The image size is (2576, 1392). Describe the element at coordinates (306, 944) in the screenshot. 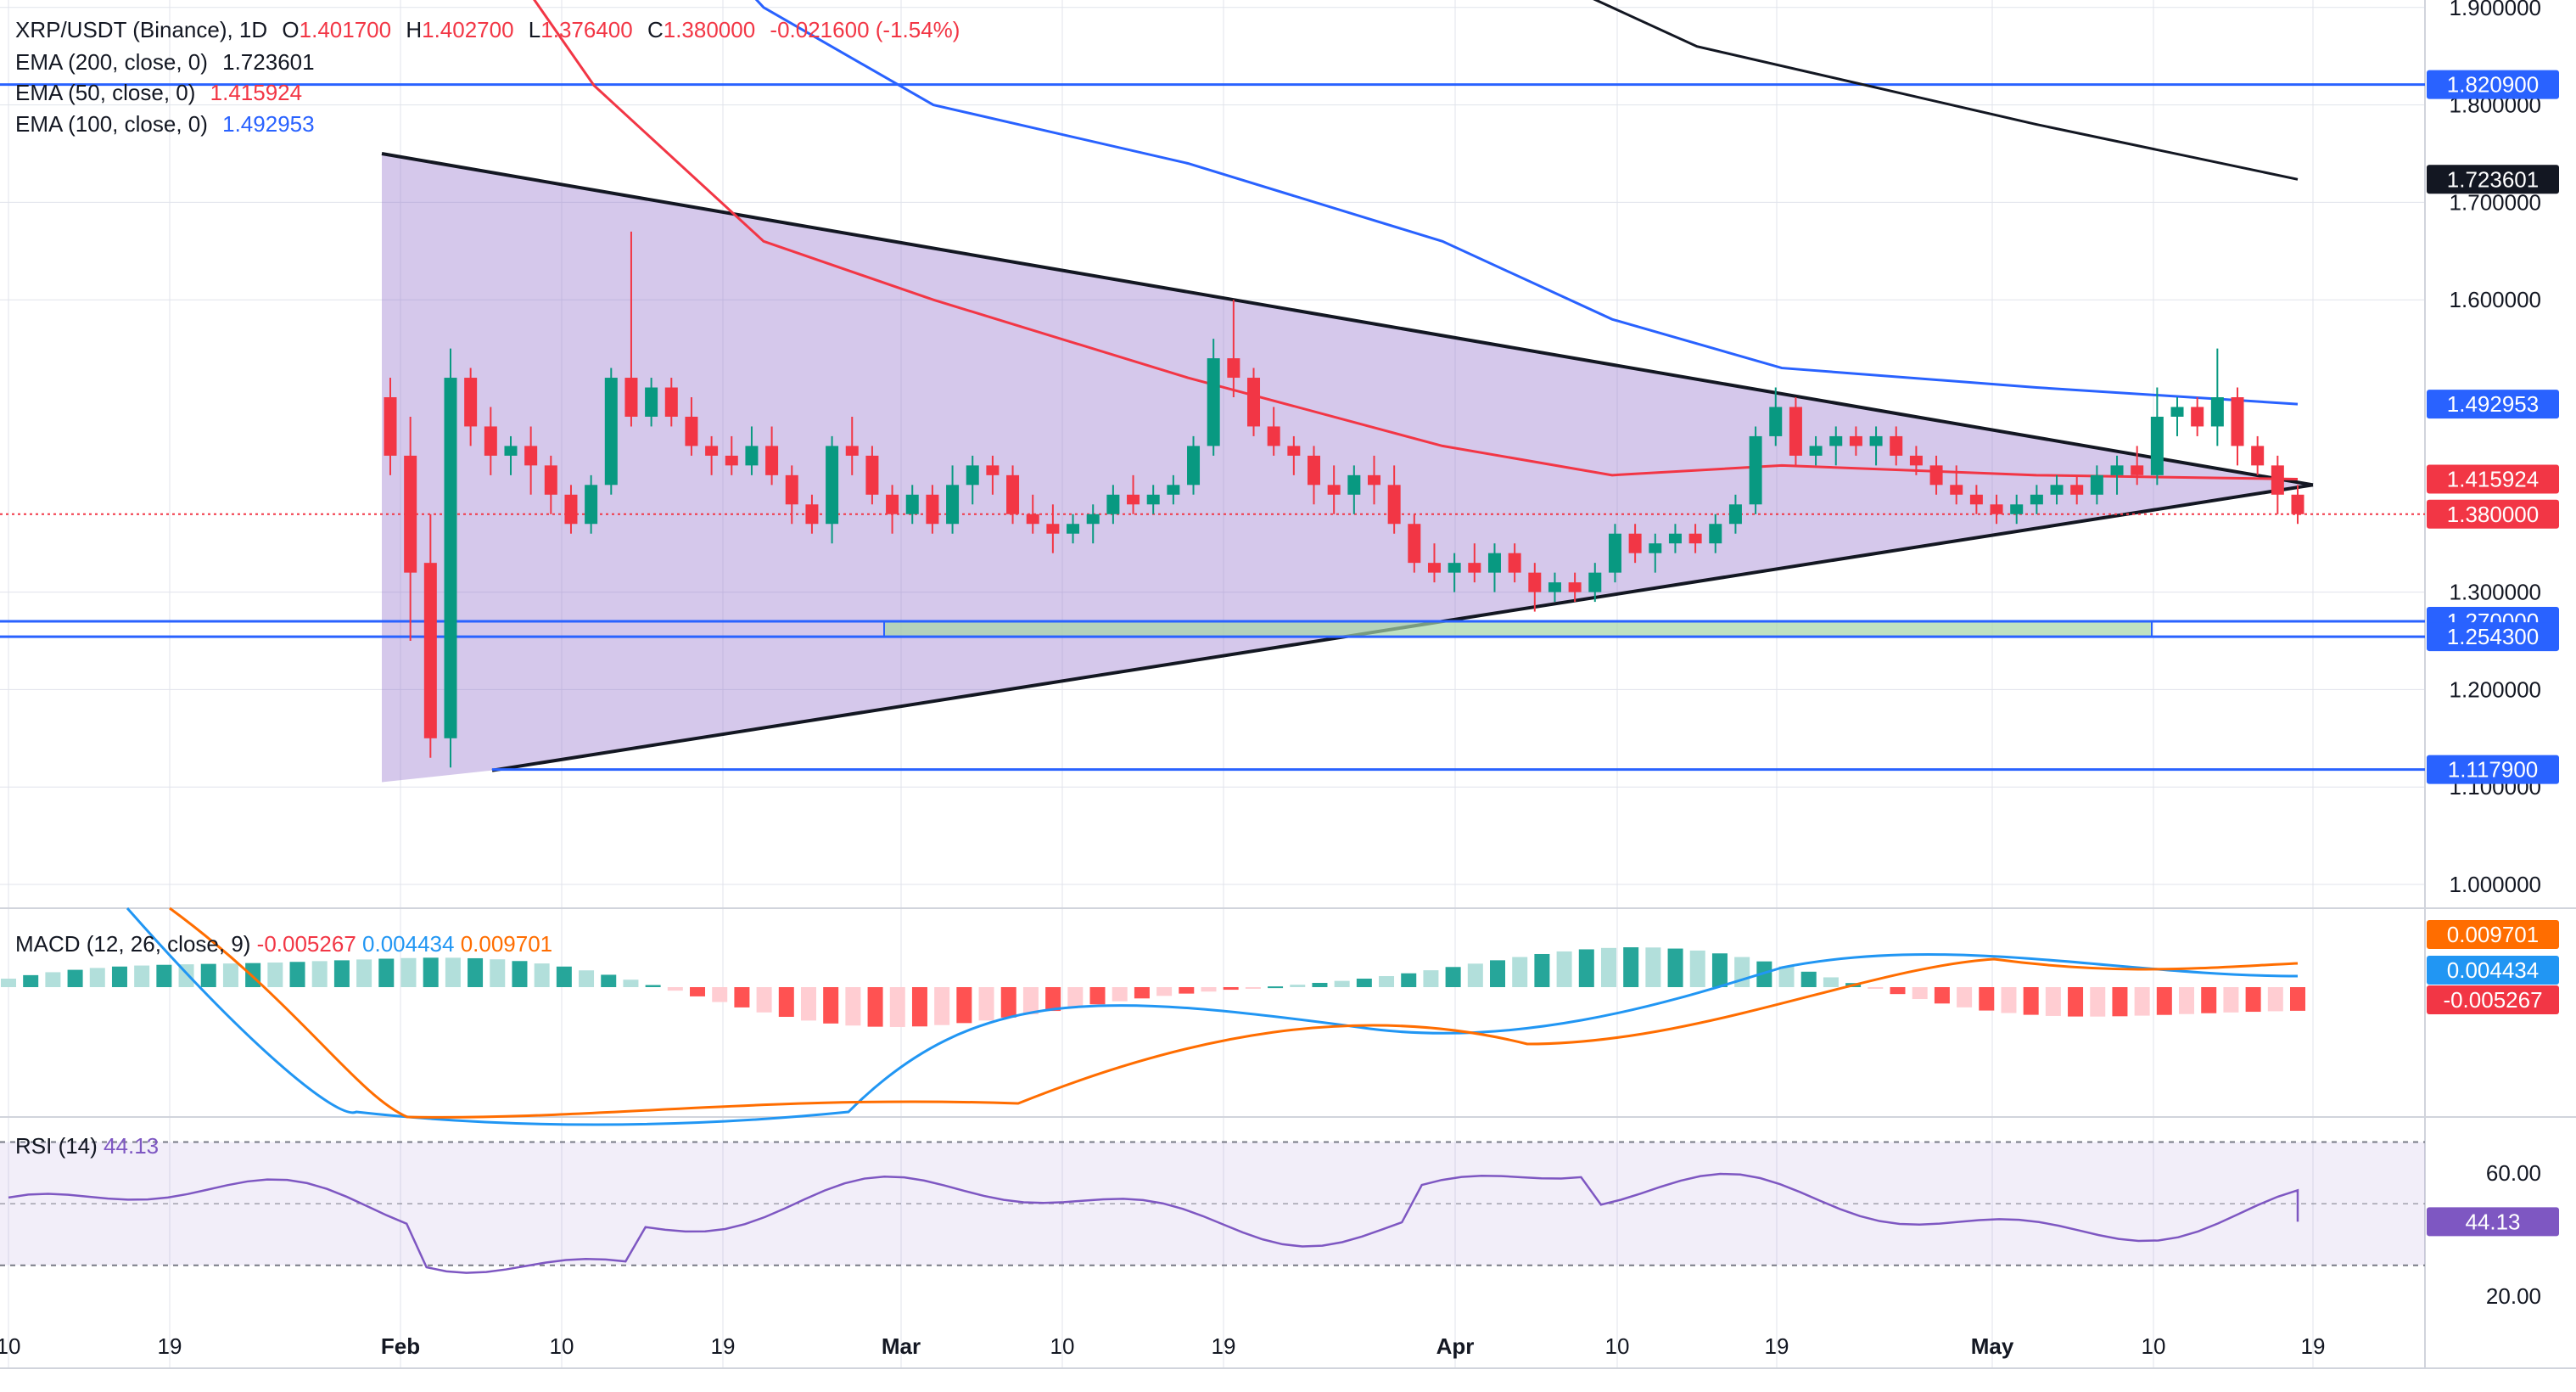

I see `macd-hist-value: -0.005267` at that location.